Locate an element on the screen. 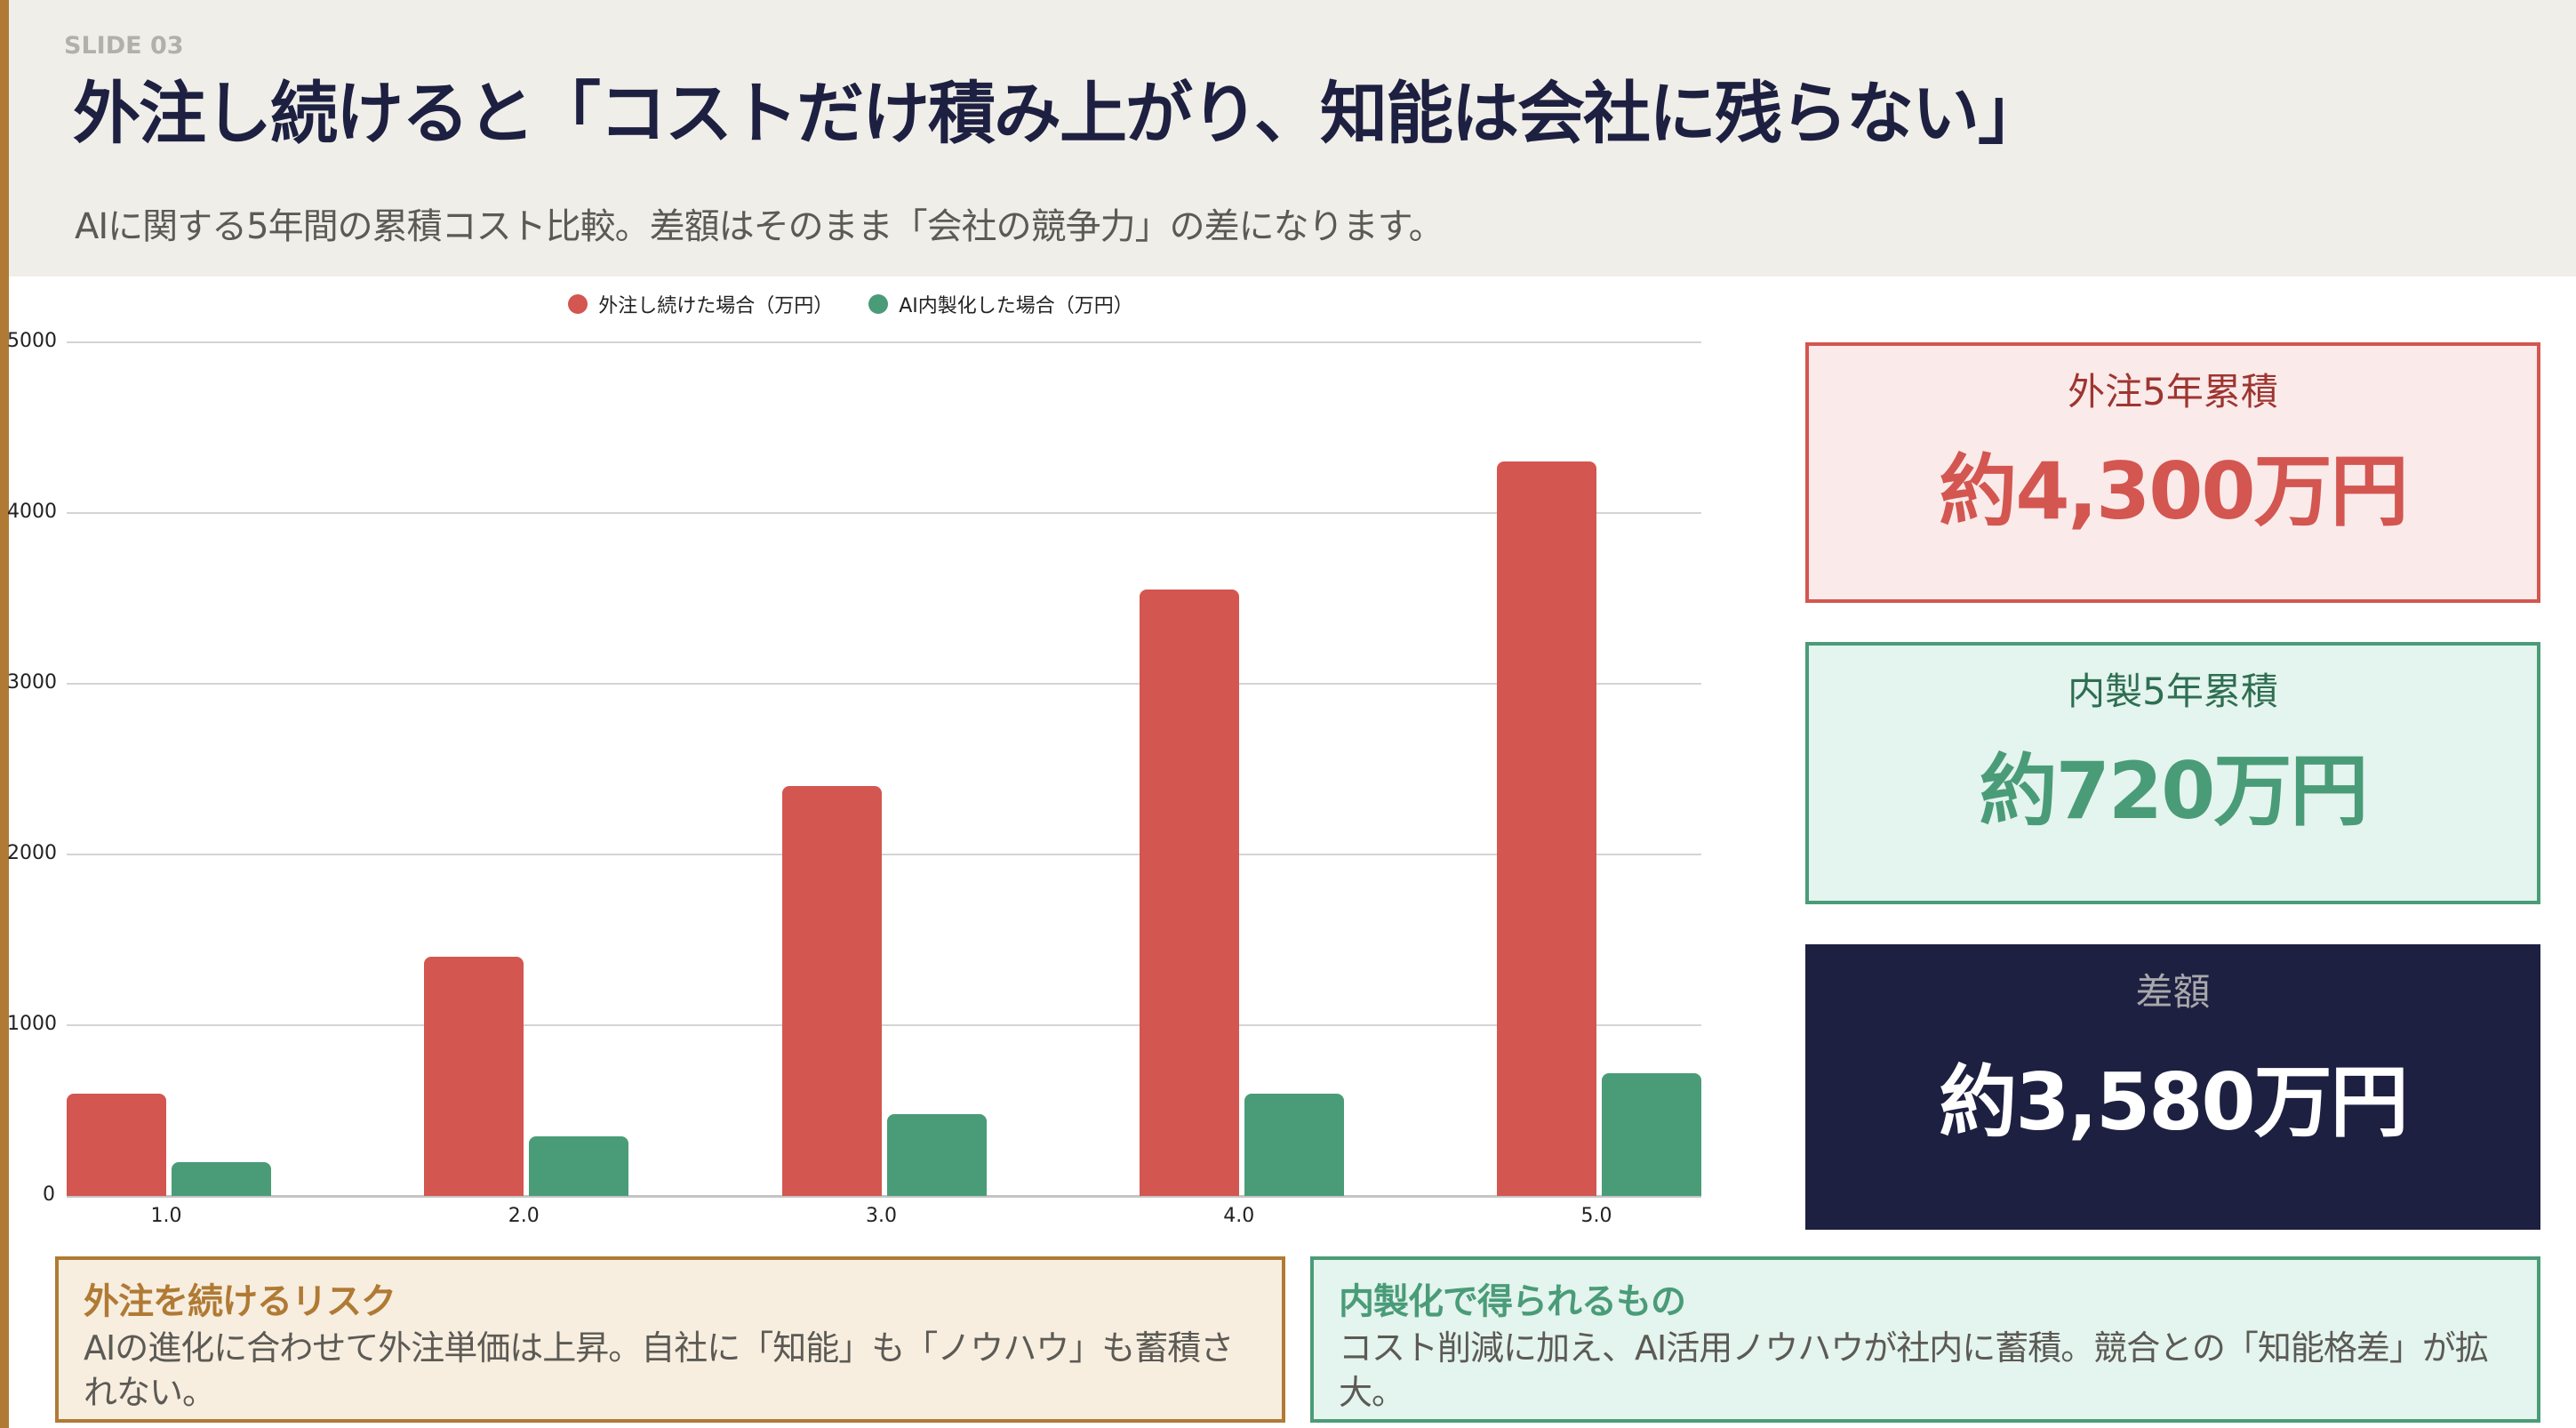 The image size is (2576, 1428). red-dot-icon is located at coordinates (578, 304).